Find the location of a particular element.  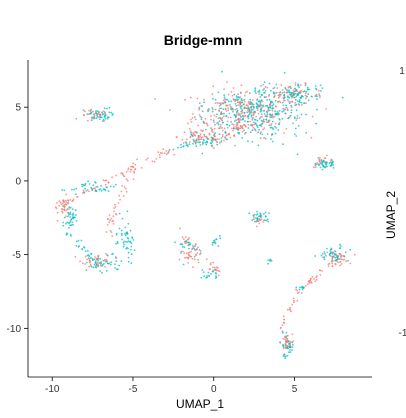

chart-title: Bridge-mnn is located at coordinates (203, 40).